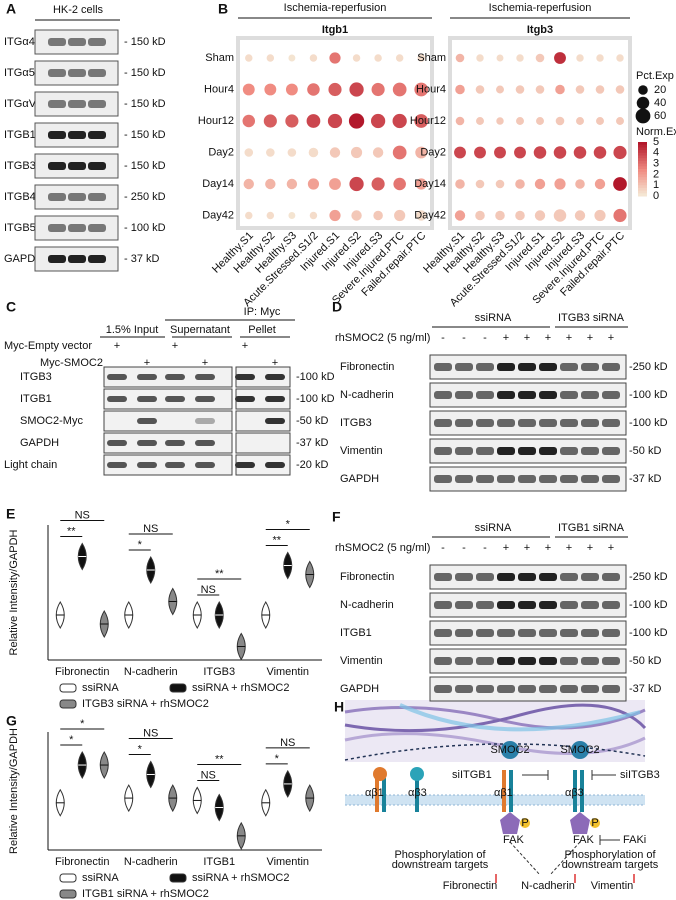 The width and height of the screenshot is (676, 900). Describe the element at coordinates (200, 330) in the screenshot. I see `column-label: Supernatant` at that location.